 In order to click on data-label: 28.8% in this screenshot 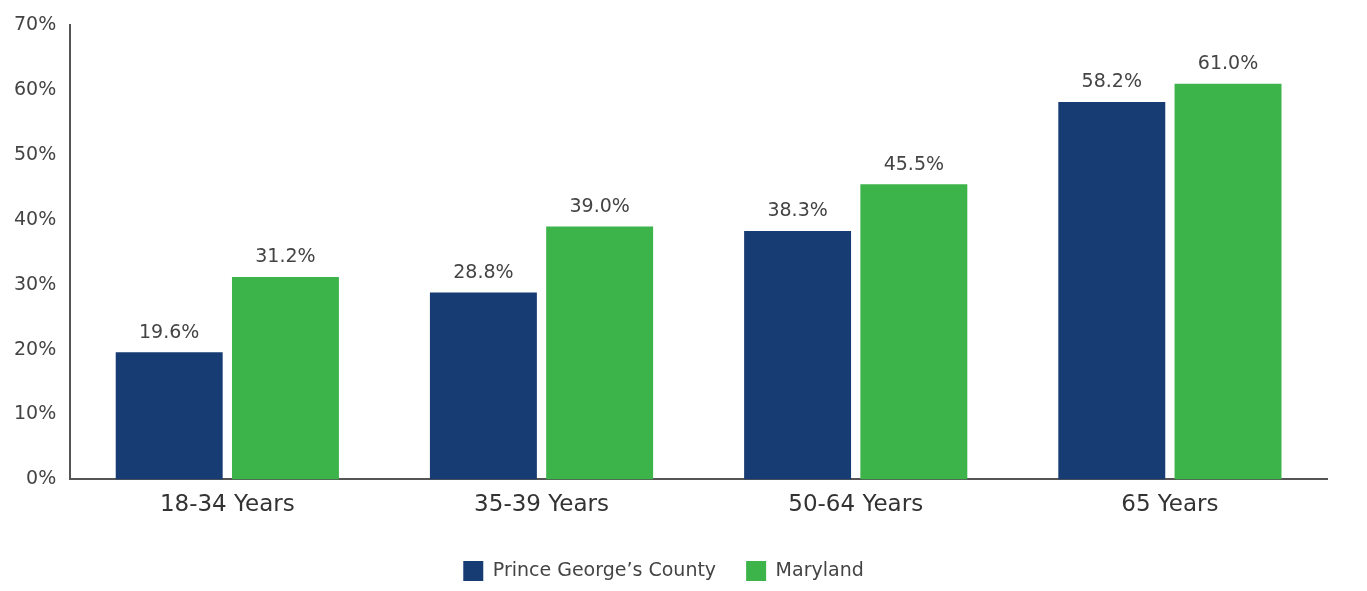, I will do `click(483, 271)`.